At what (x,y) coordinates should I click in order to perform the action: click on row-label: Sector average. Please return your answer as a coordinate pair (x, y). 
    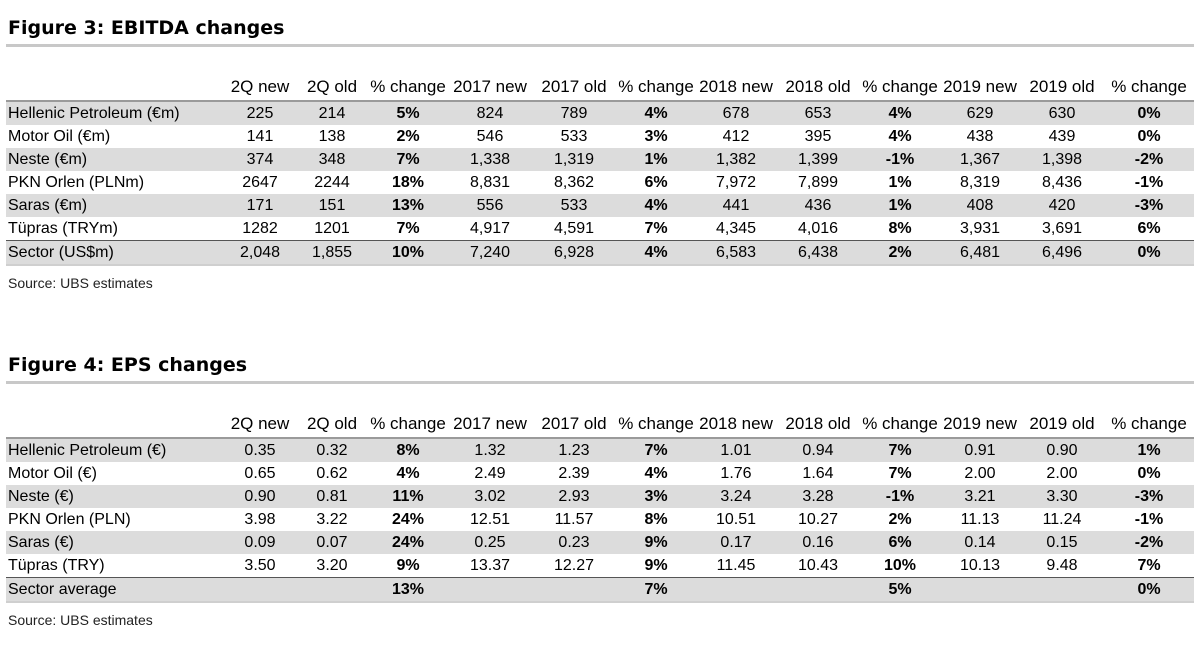
    Looking at the image, I should click on (115, 589).